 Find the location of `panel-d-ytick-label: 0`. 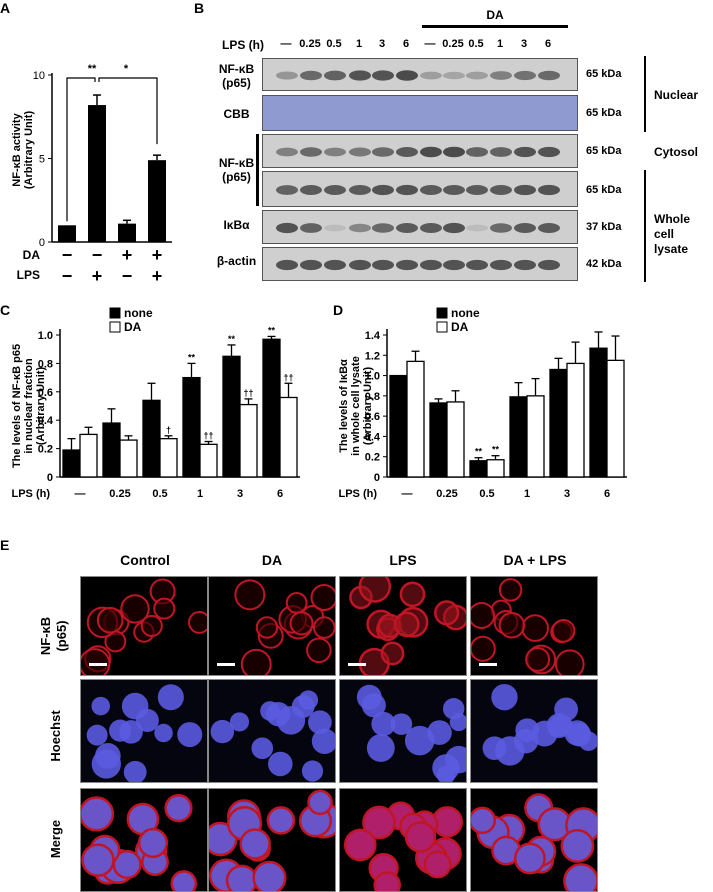

panel-d-ytick-label: 0 is located at coordinates (377, 478).